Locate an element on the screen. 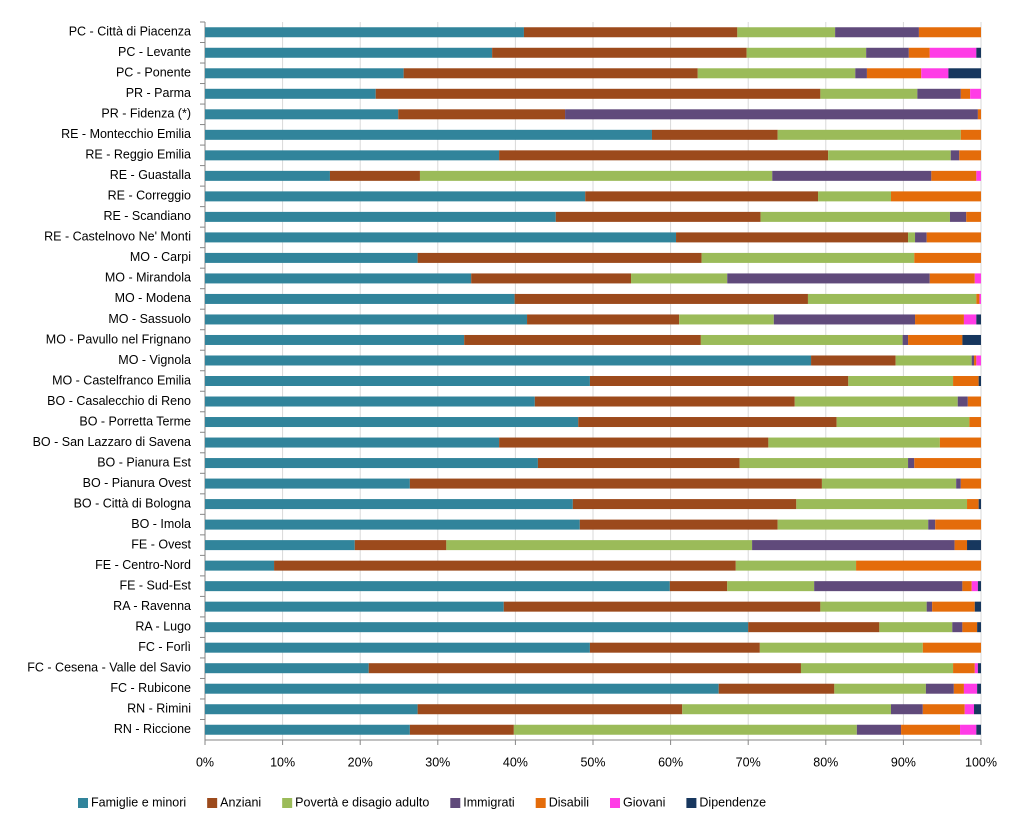 The image size is (1024, 834). y-tick-label: RE - Castelnovo Ne' Monti is located at coordinates (117, 237).